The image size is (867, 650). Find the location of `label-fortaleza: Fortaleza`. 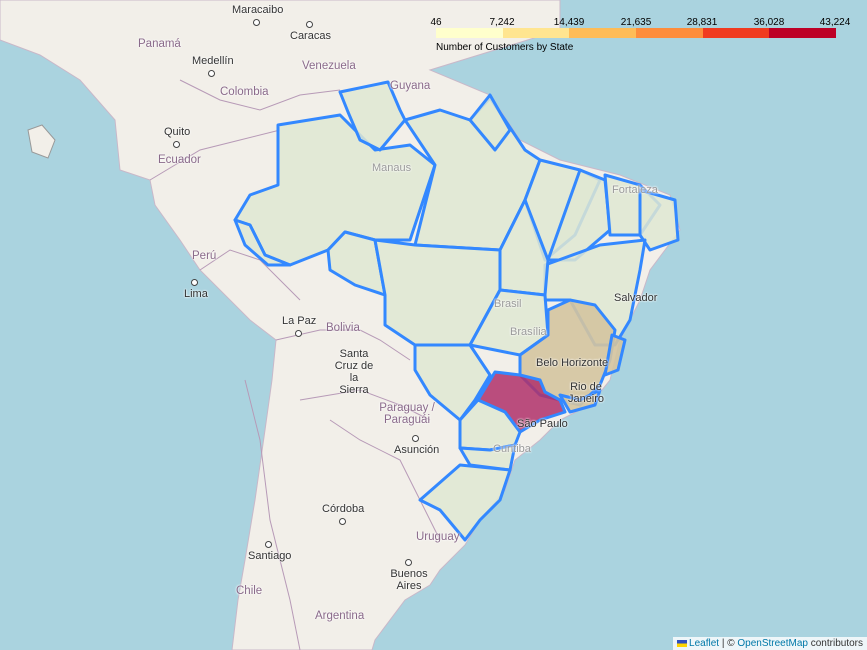

label-fortaleza: Fortaleza is located at coordinates (635, 190).